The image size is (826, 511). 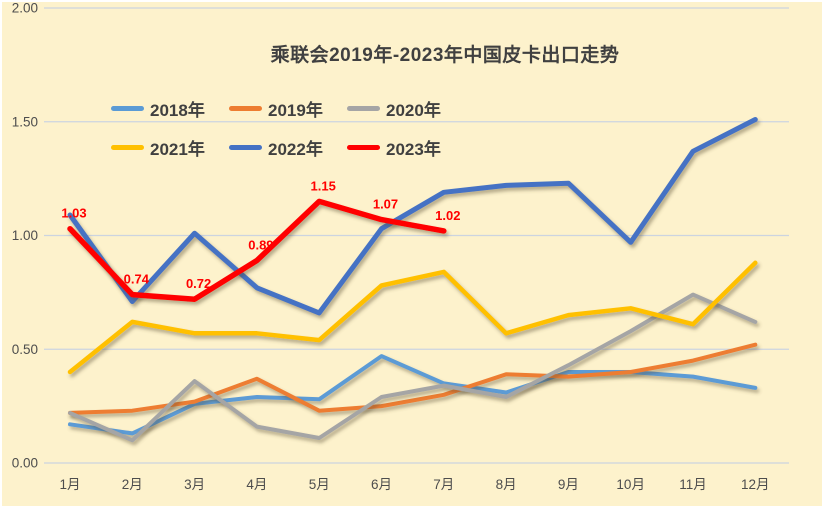 What do you see at coordinates (194, 484) in the screenshot?
I see `x-tick-label: 3月` at bounding box center [194, 484].